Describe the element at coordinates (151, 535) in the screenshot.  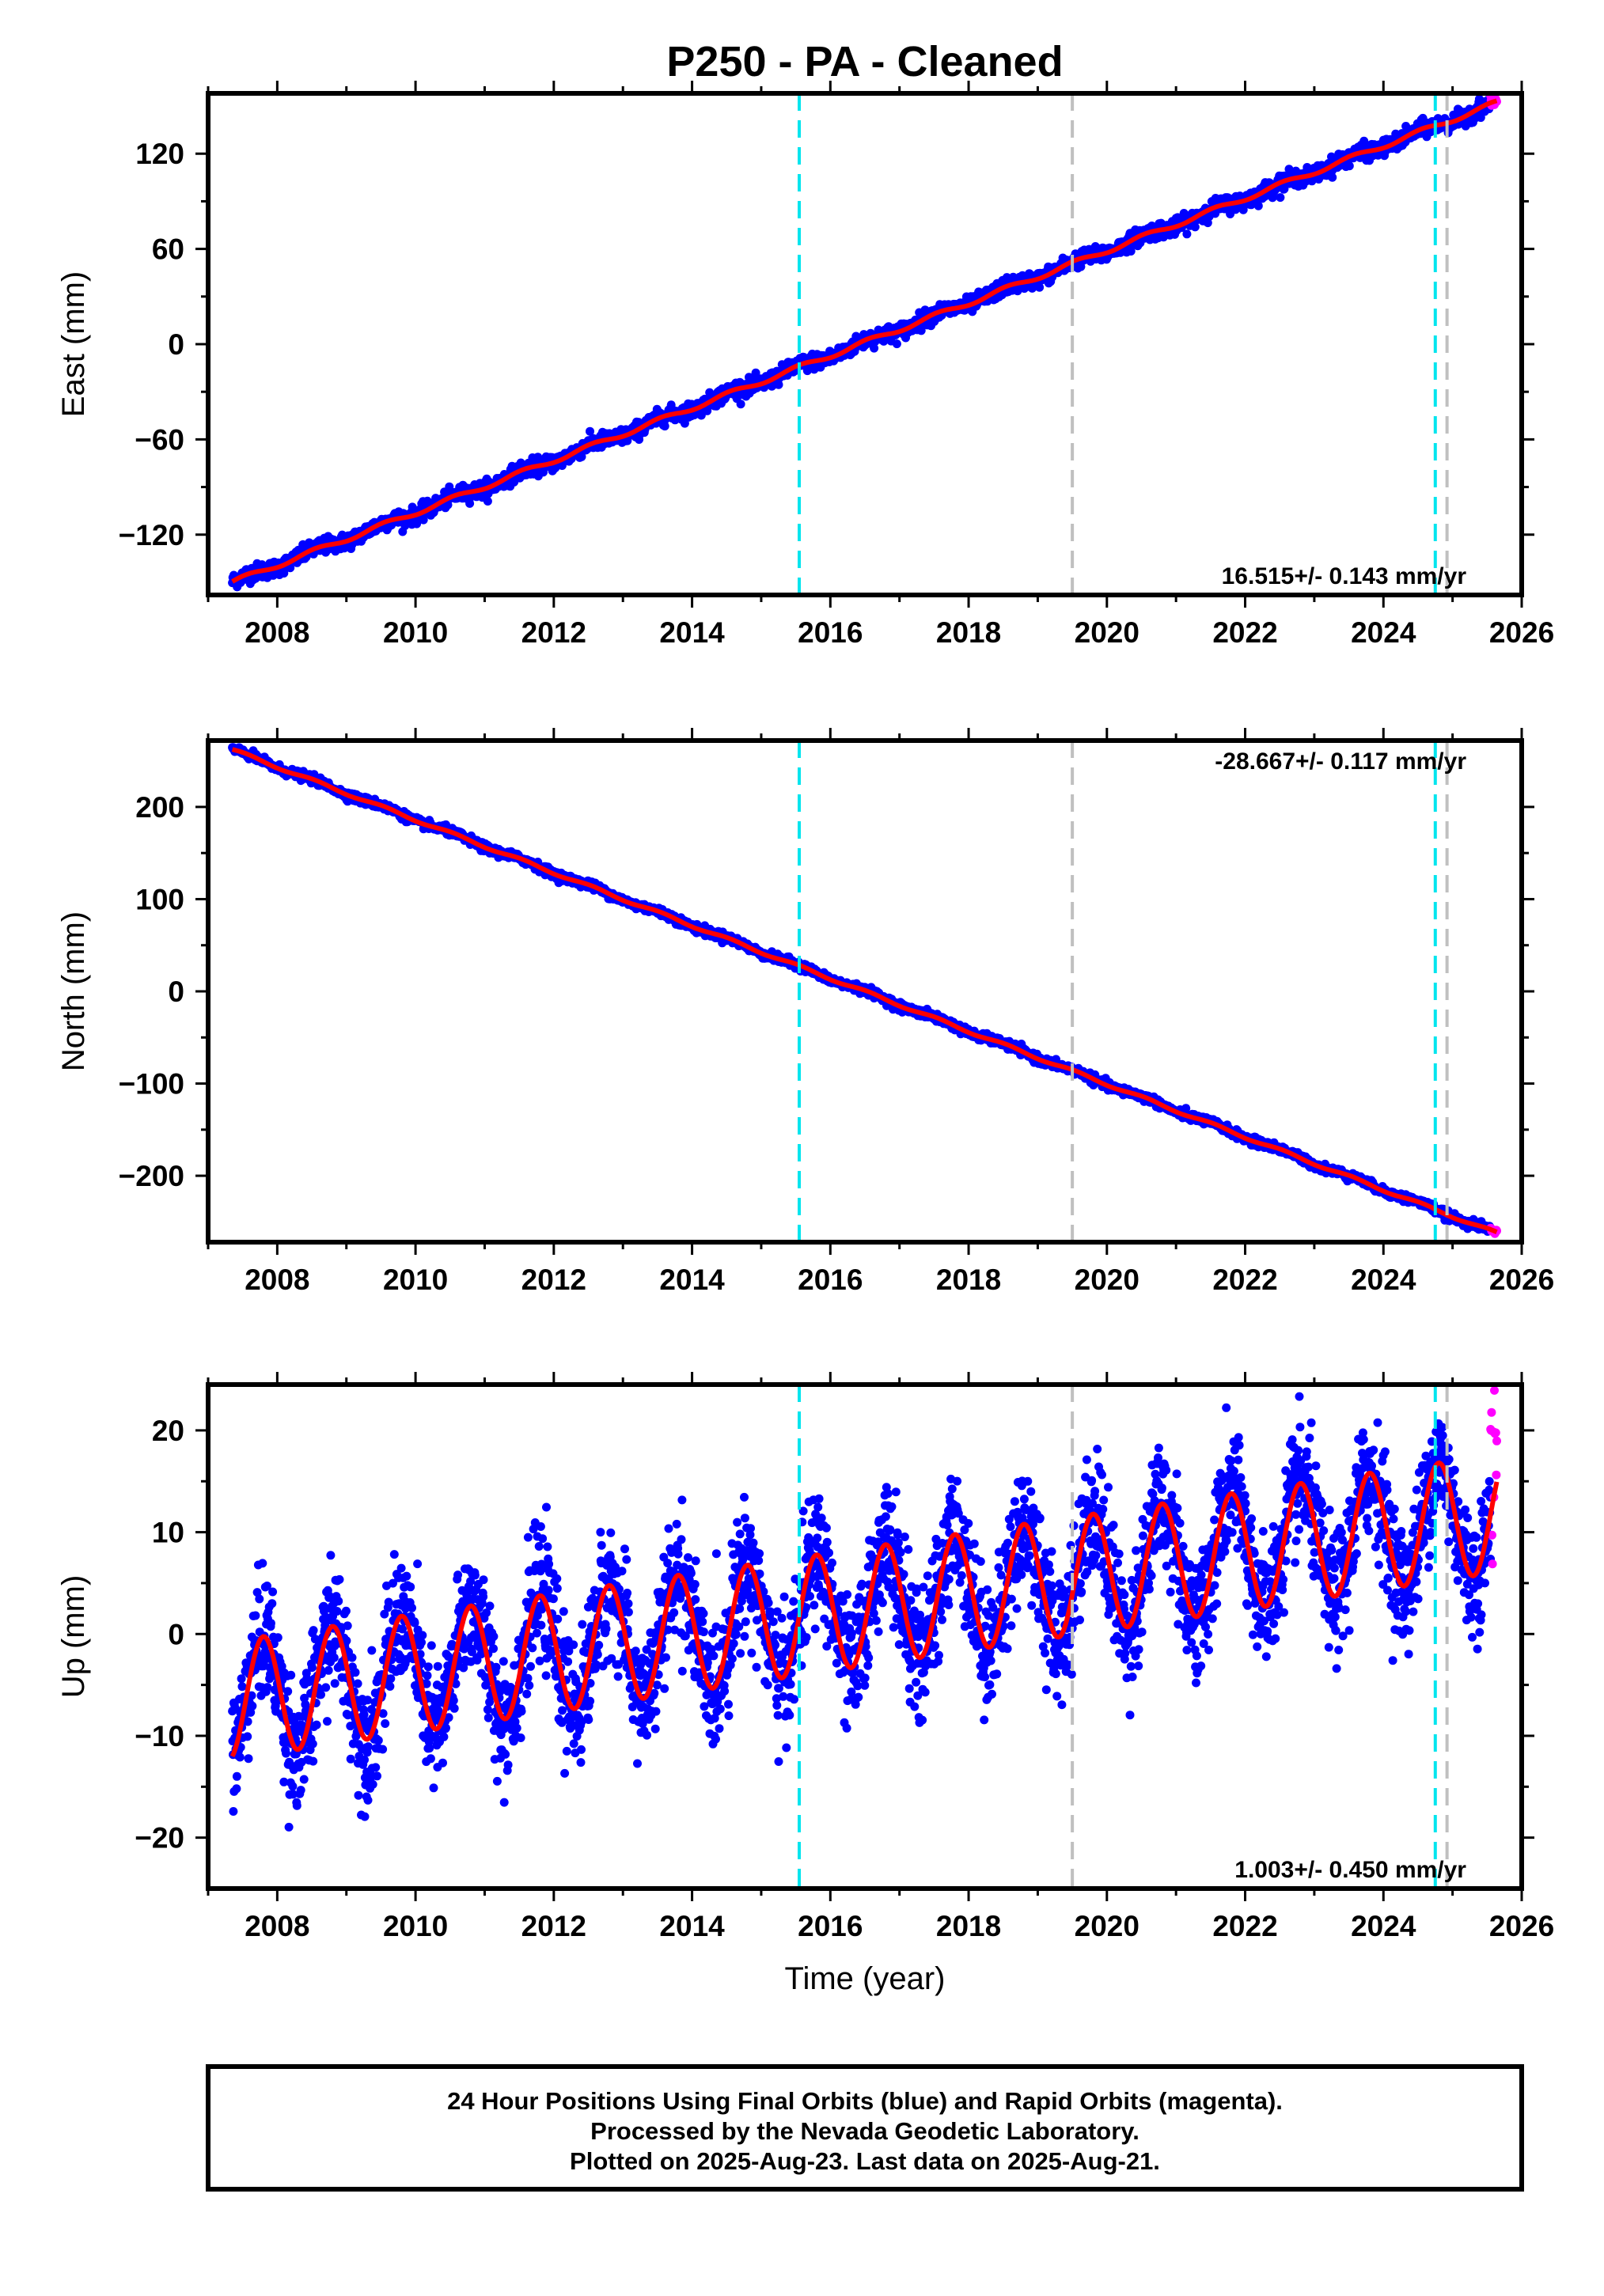
I see `y-tick-label: −120` at that location.